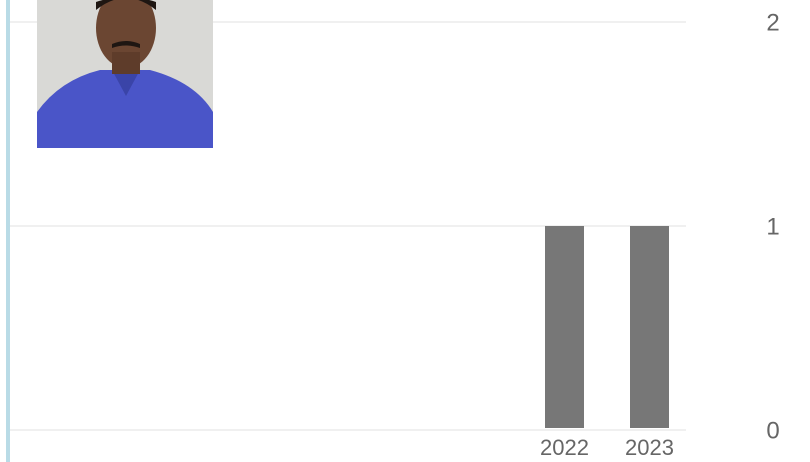 The width and height of the screenshot is (810, 462). What do you see at coordinates (125, 74) in the screenshot?
I see `profile-photo` at bounding box center [125, 74].